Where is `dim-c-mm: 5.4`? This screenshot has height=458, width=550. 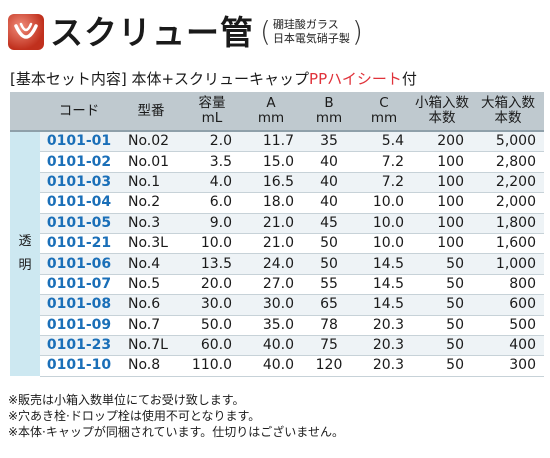 dim-c-mm: 5.4 is located at coordinates (384, 142).